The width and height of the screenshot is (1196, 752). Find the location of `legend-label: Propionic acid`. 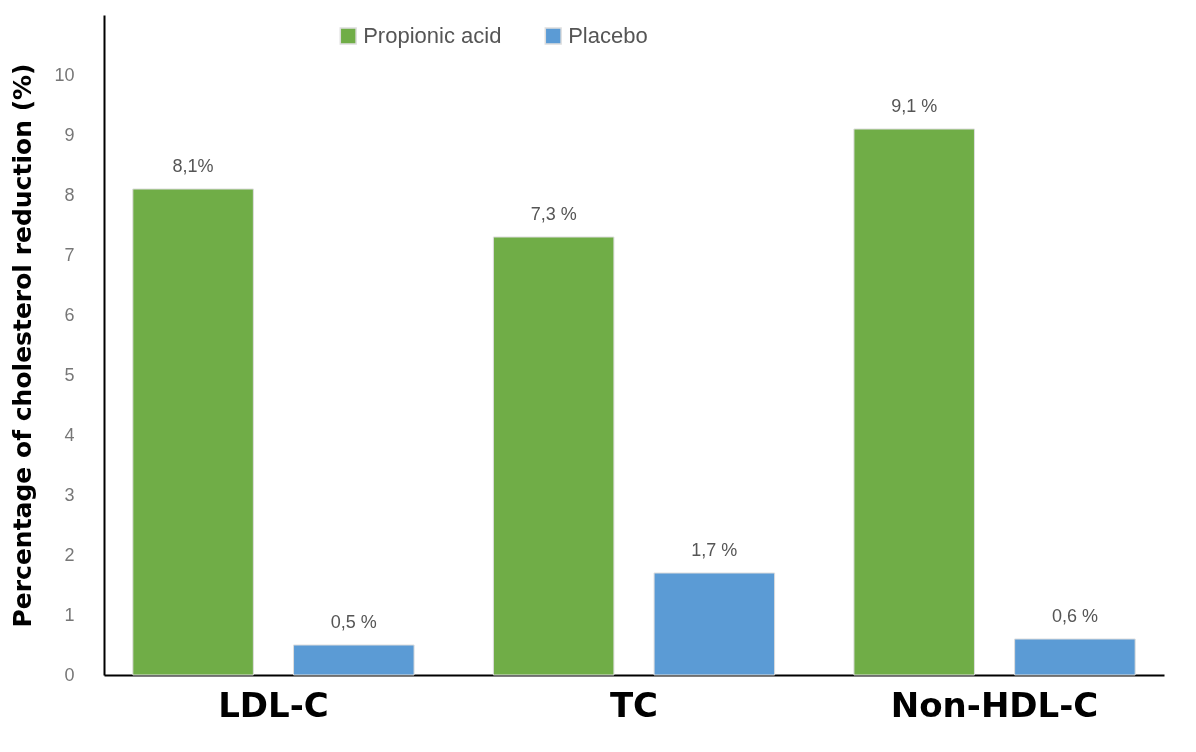

legend-label: Propionic acid is located at coordinates (432, 35).